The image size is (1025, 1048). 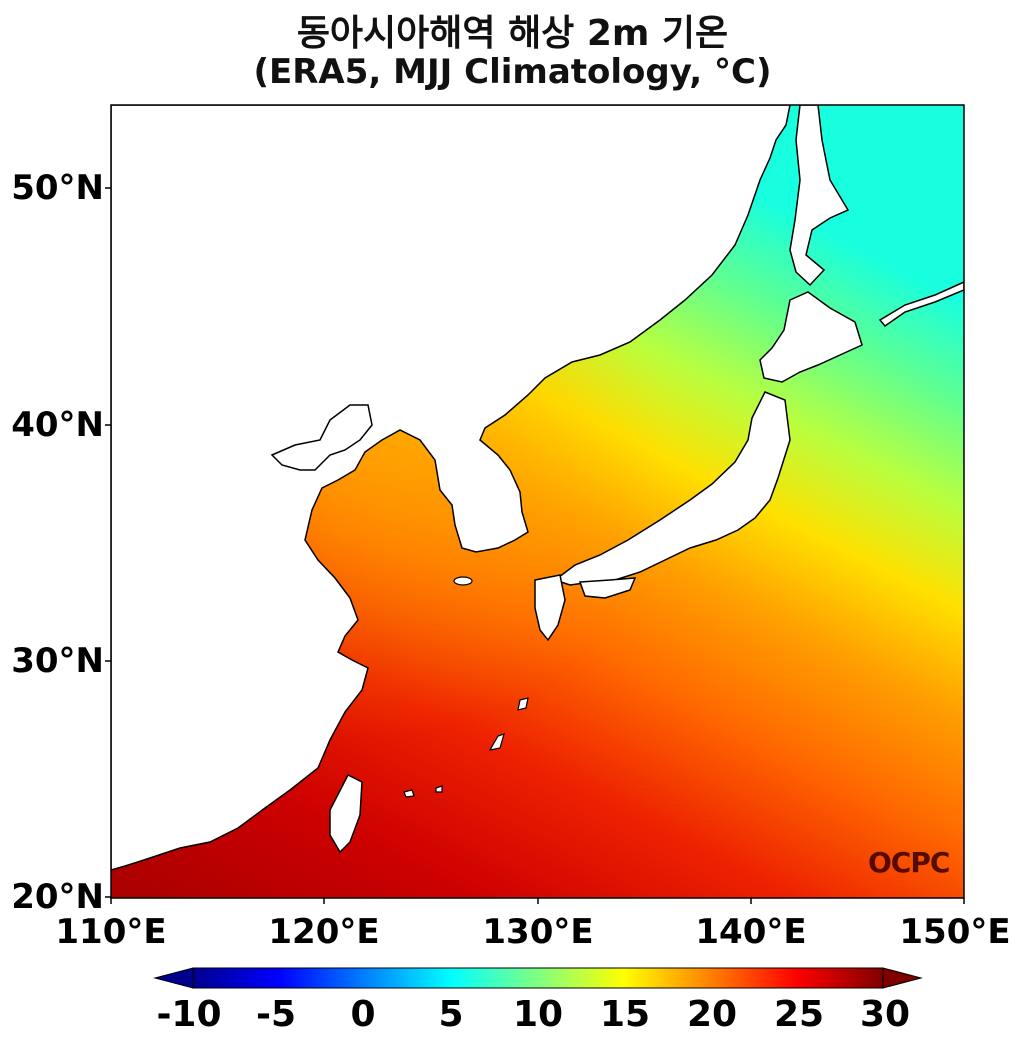 I want to click on y-tick-label: 50°N, so click(x=57, y=188).